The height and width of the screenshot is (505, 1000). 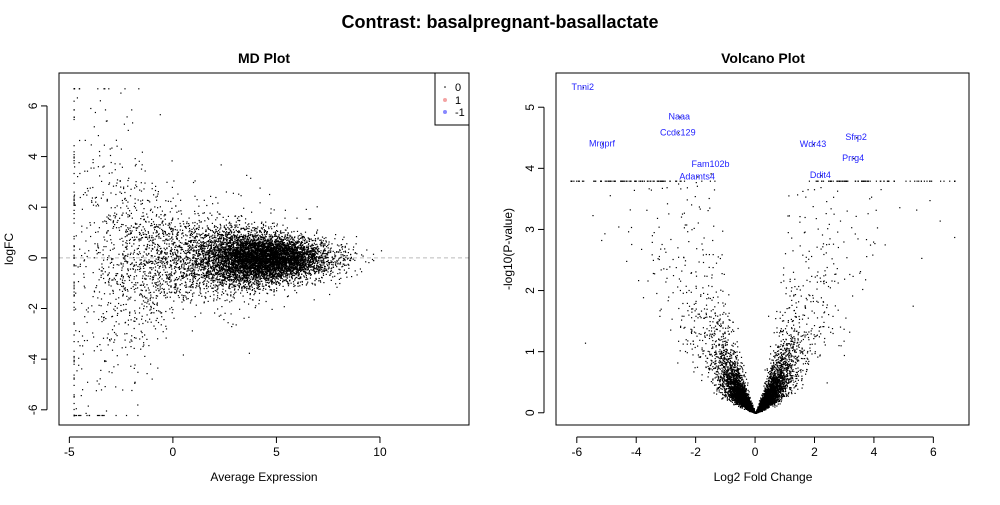 What do you see at coordinates (264, 58) in the screenshot?
I see `md-plot-title: MD Plot` at bounding box center [264, 58].